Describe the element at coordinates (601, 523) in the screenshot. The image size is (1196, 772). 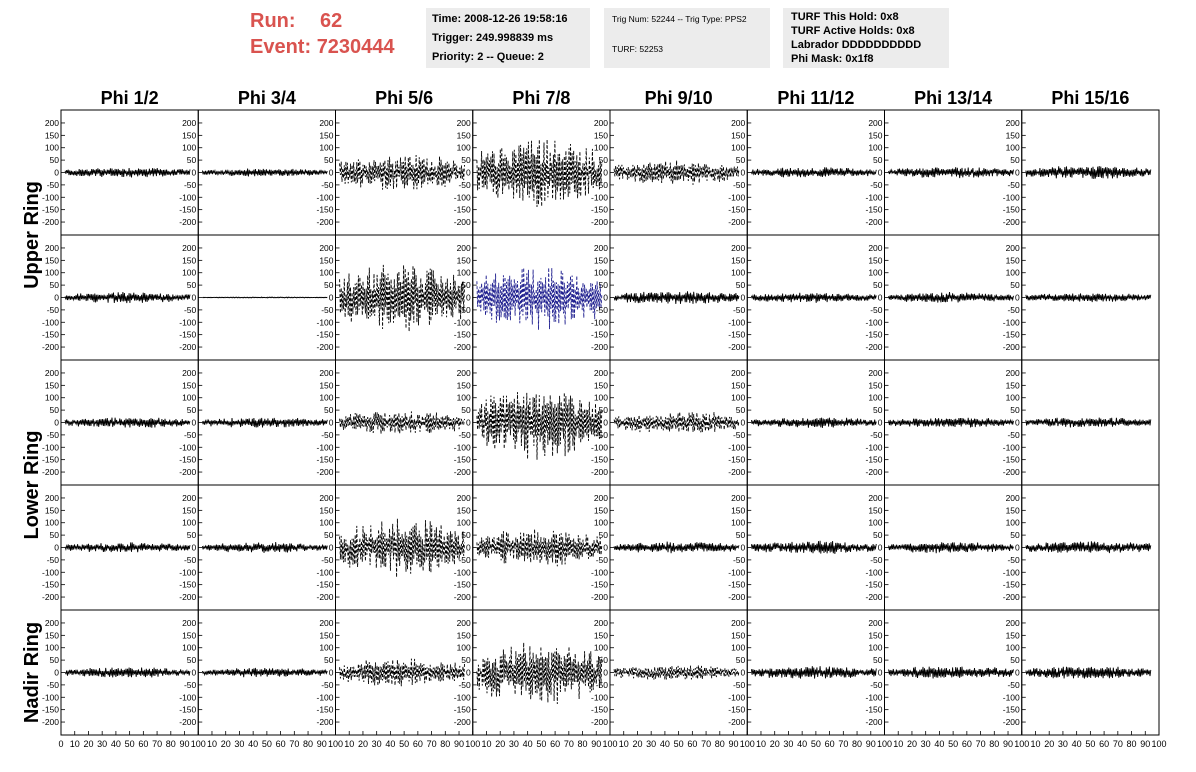
I see `y-tick-label-r4-c5-2: 100` at that location.